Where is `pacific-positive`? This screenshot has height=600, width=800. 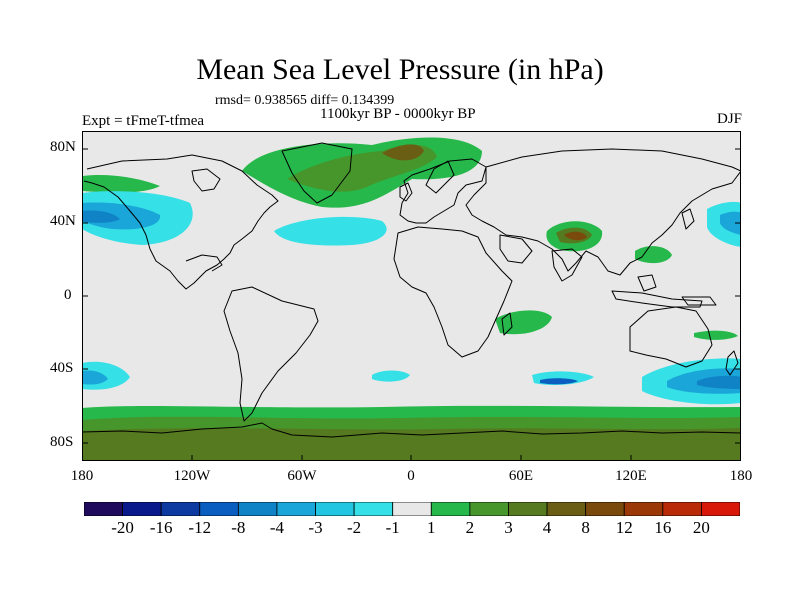 pacific-positive is located at coordinates (653, 255).